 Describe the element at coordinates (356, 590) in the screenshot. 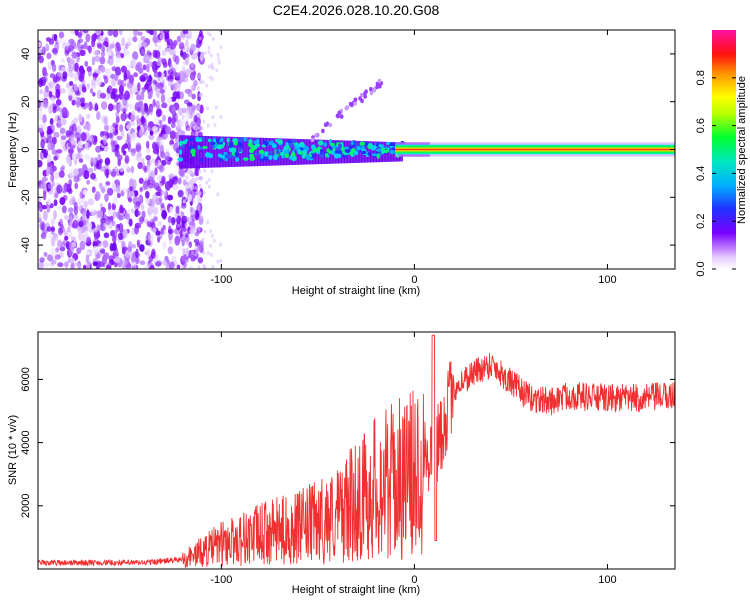

I see `snr-xlabel: Height of straight line (km)` at that location.